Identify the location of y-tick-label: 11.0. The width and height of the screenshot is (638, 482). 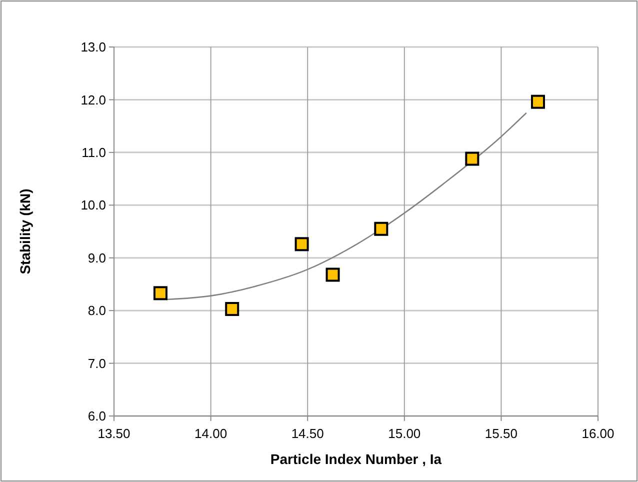
(94, 152).